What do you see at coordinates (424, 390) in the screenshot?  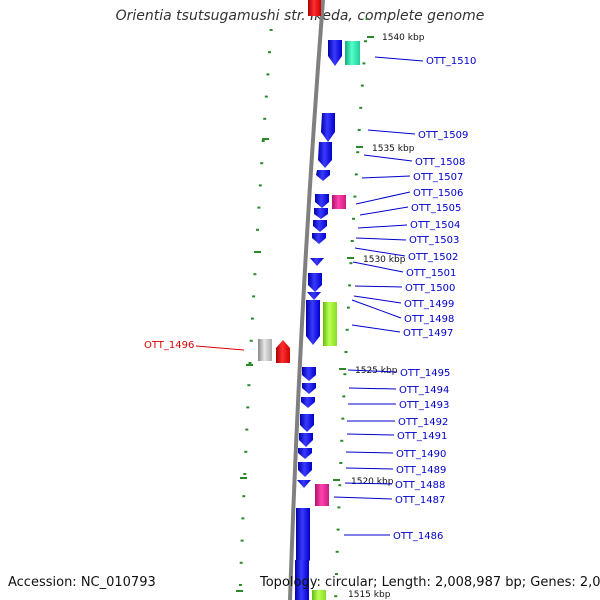 I see `gene-label: OTT_1494` at bounding box center [424, 390].